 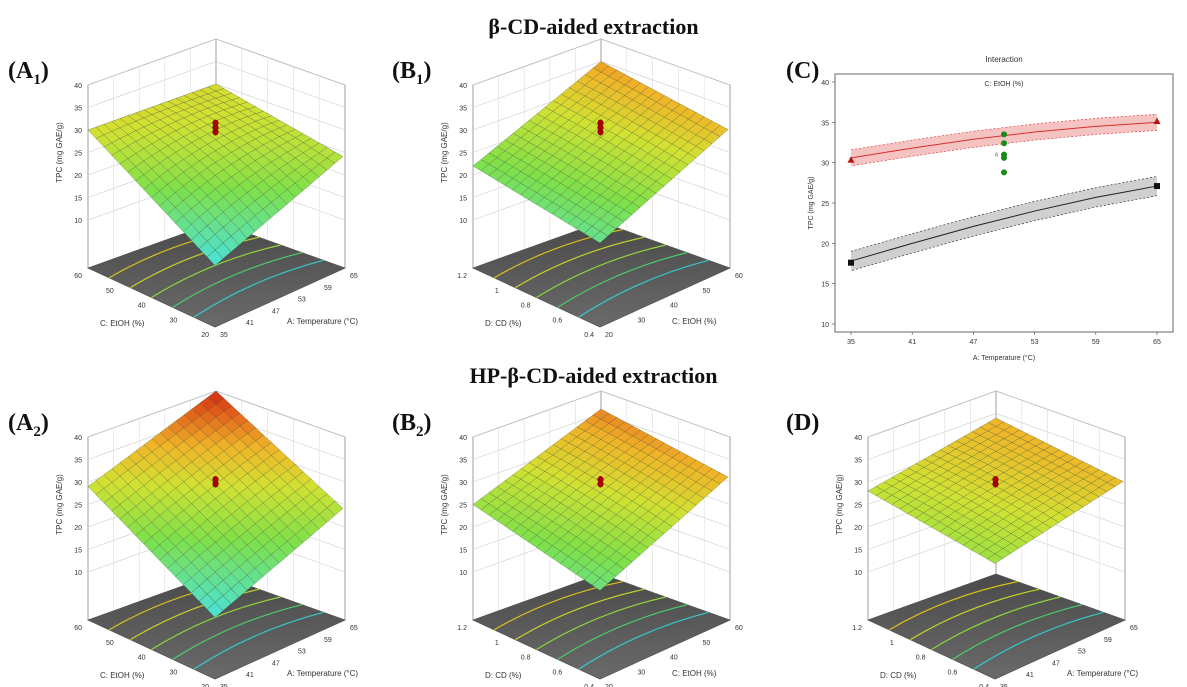 What do you see at coordinates (803, 423) in the screenshot?
I see `panel-label-d: (D)` at bounding box center [803, 423].